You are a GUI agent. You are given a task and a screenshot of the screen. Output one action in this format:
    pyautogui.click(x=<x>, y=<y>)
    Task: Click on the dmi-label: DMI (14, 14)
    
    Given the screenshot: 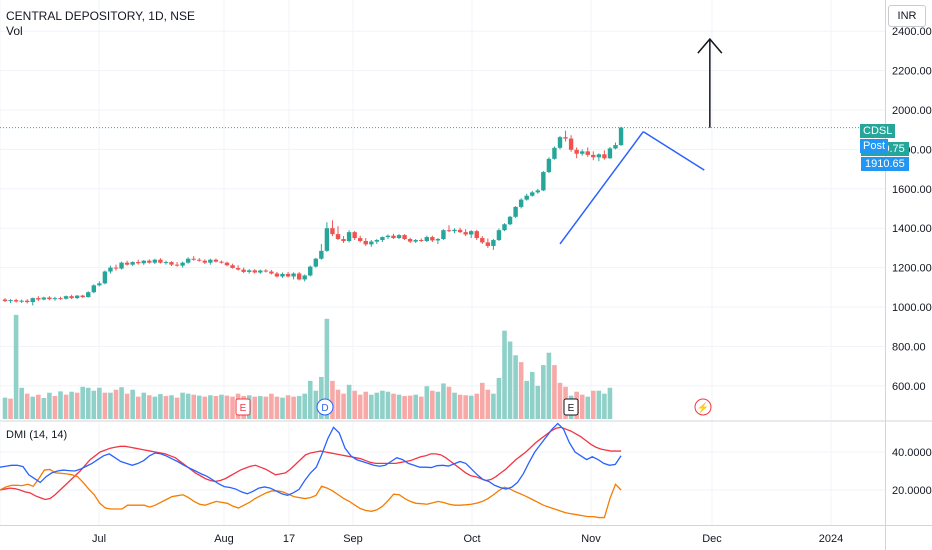 What is the action you would take?
    pyautogui.click(x=37, y=435)
    